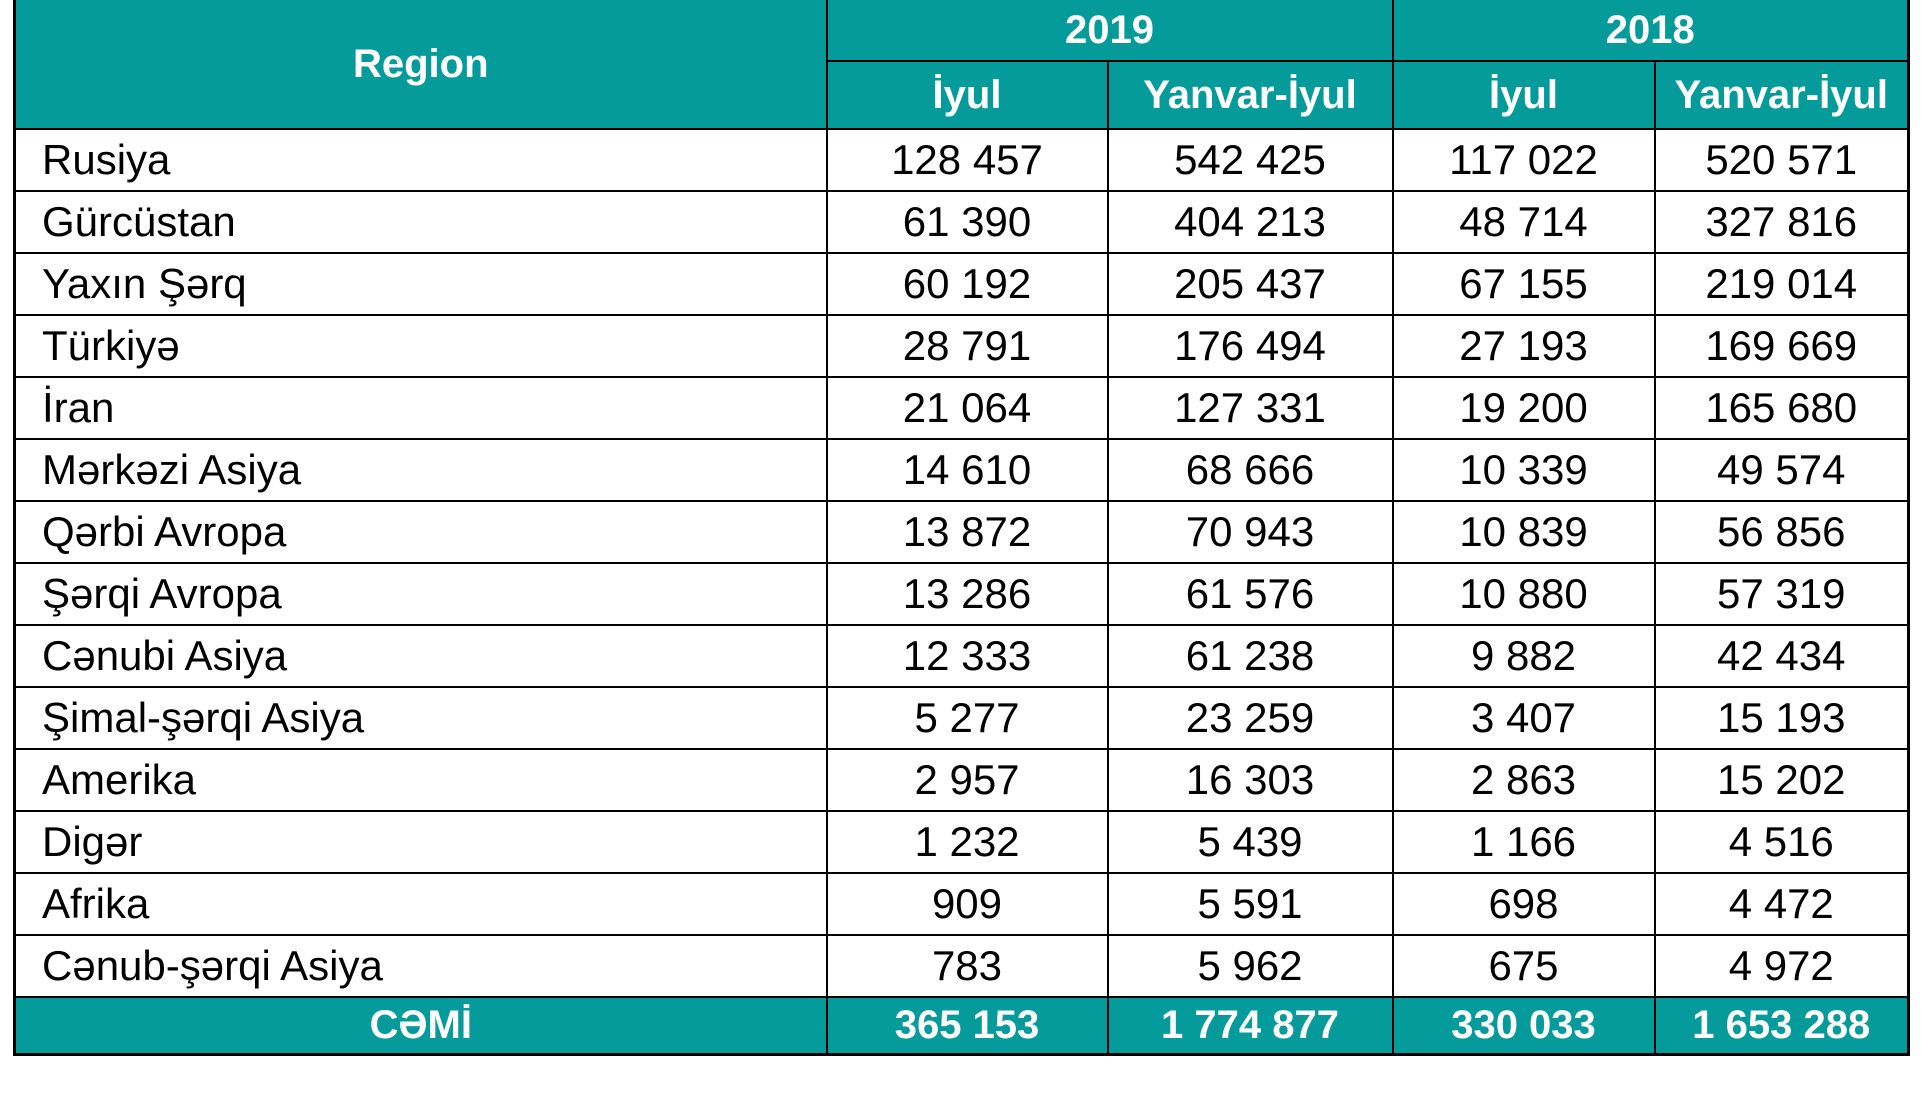  Describe the element at coordinates (967, 160) in the screenshot. I see `value-cell: 128 457` at that location.